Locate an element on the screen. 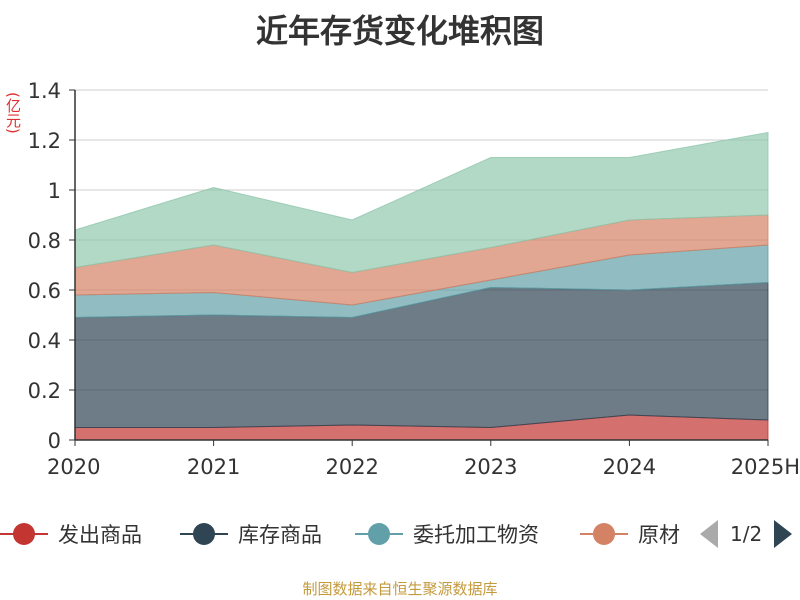 This screenshot has height=600, width=800. y-tick-label: 0.6 is located at coordinates (44, 291).